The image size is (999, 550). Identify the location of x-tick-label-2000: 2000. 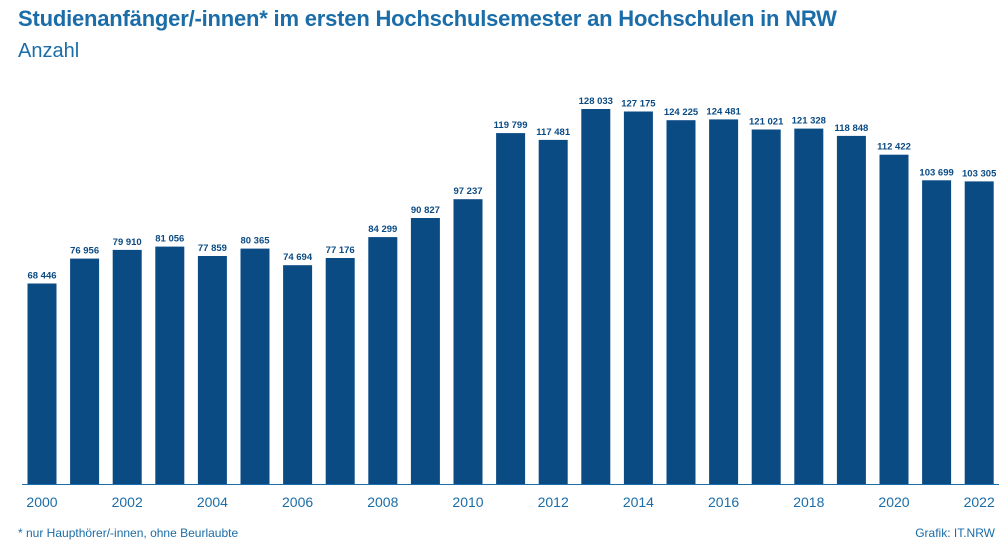
(41, 502).